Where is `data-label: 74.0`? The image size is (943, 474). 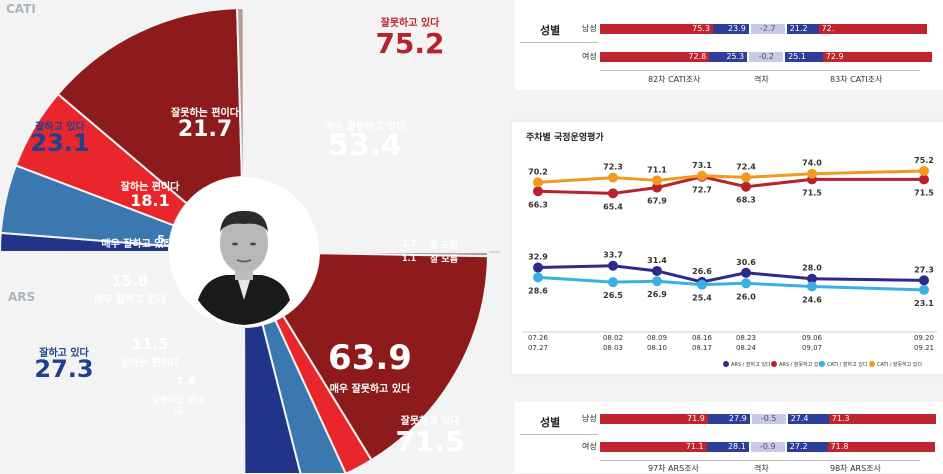 data-label: 74.0 is located at coordinates (812, 163).